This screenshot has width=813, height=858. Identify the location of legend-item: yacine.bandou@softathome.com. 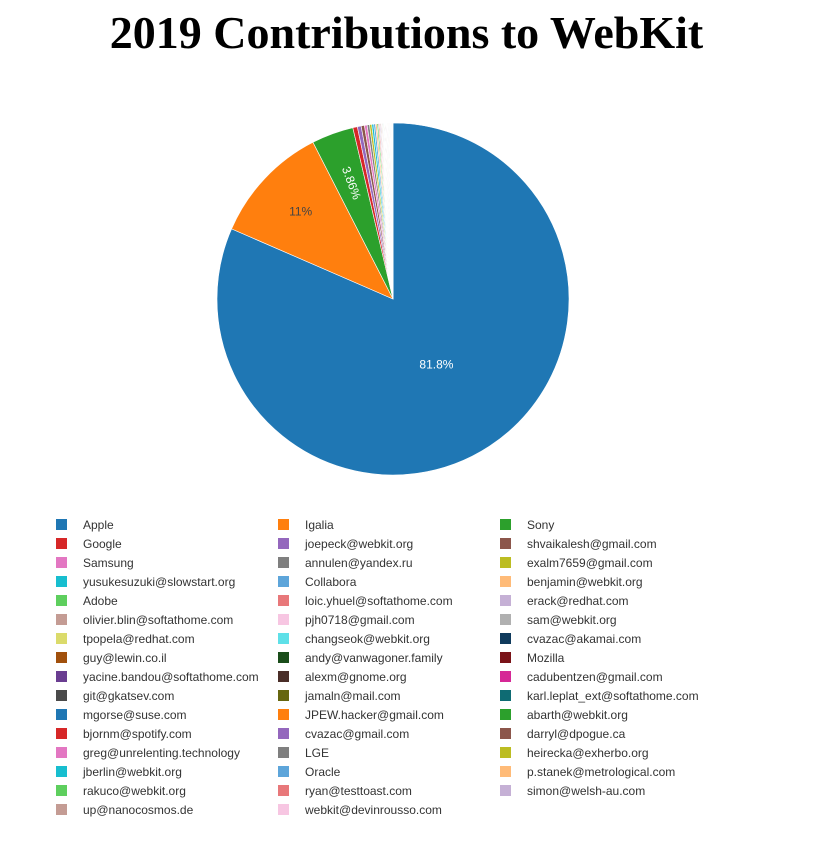
(167, 676).